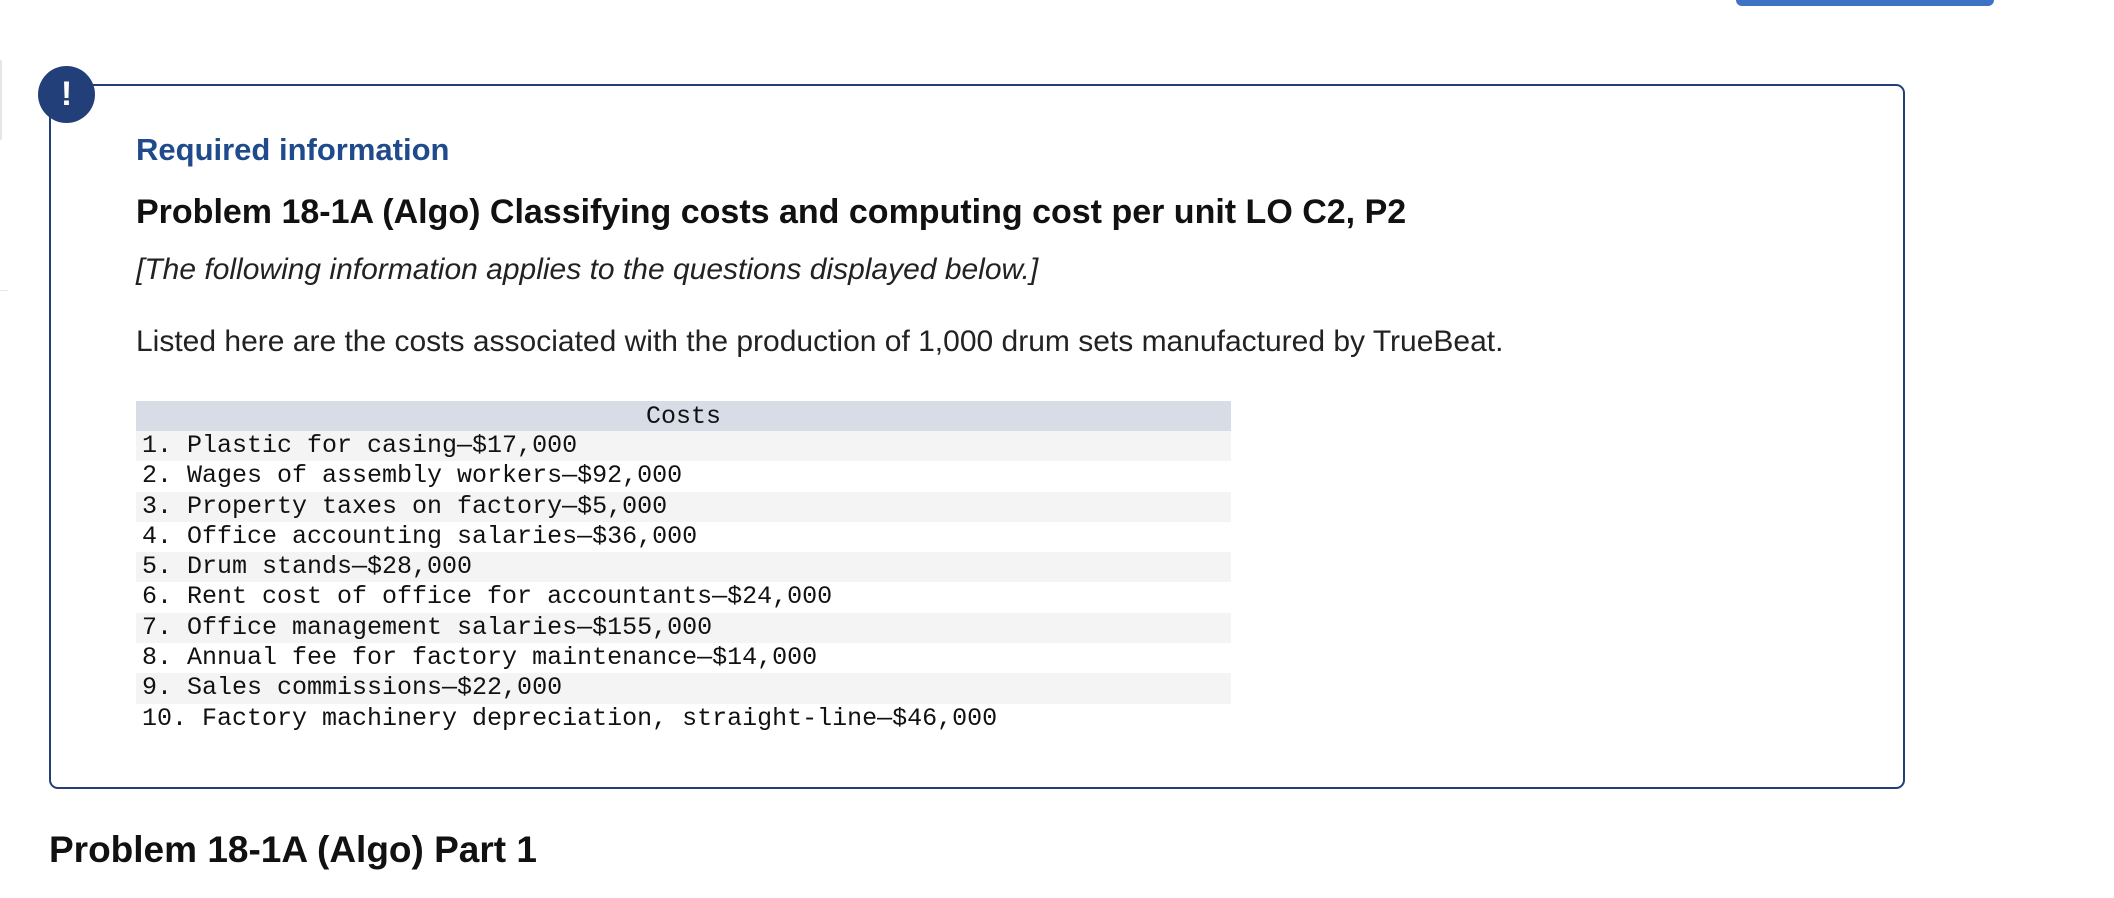 Image resolution: width=2114 pixels, height=898 pixels. Describe the element at coordinates (683, 688) in the screenshot. I see `table-row: 9. Sales commissions—$22,000` at that location.